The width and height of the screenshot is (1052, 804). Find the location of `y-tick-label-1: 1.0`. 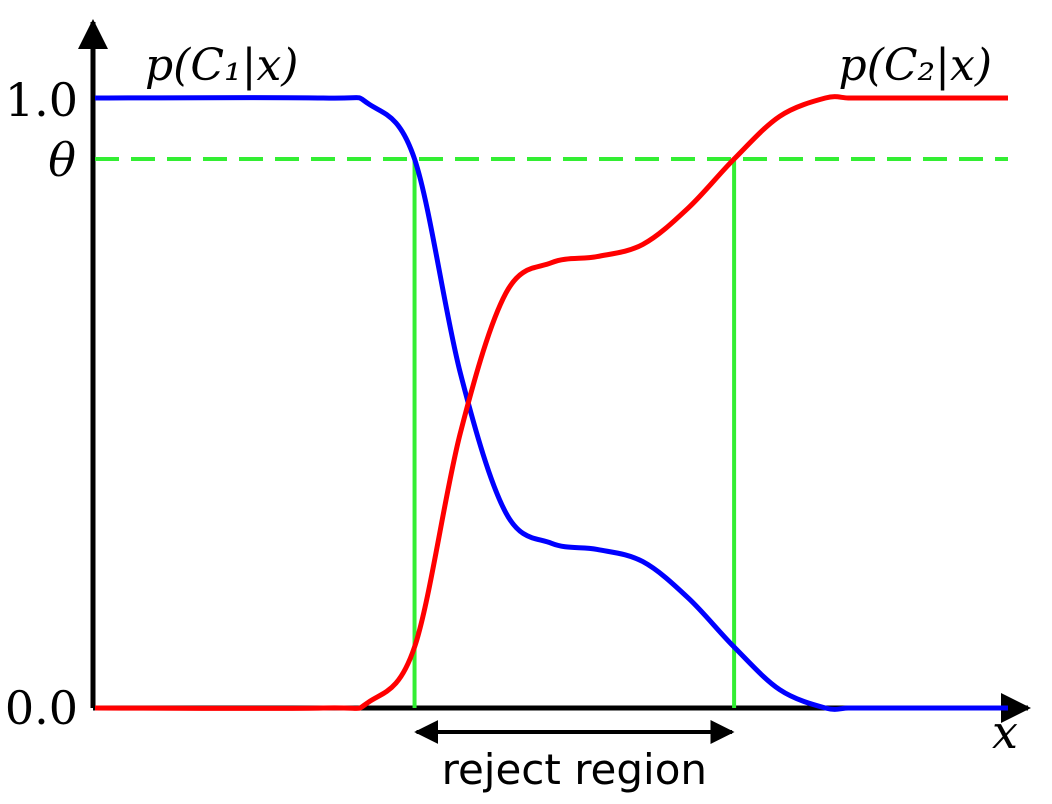

y-tick-label-1: 1.0 is located at coordinates (41, 100).